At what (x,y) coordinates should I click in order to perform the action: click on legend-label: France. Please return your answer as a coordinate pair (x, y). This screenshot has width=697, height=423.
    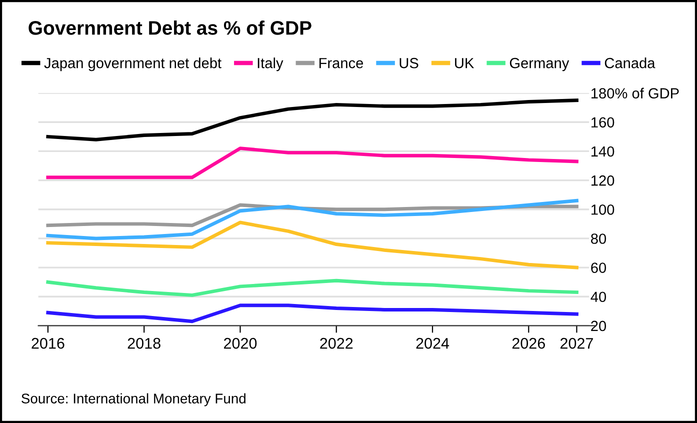
    Looking at the image, I should click on (341, 63).